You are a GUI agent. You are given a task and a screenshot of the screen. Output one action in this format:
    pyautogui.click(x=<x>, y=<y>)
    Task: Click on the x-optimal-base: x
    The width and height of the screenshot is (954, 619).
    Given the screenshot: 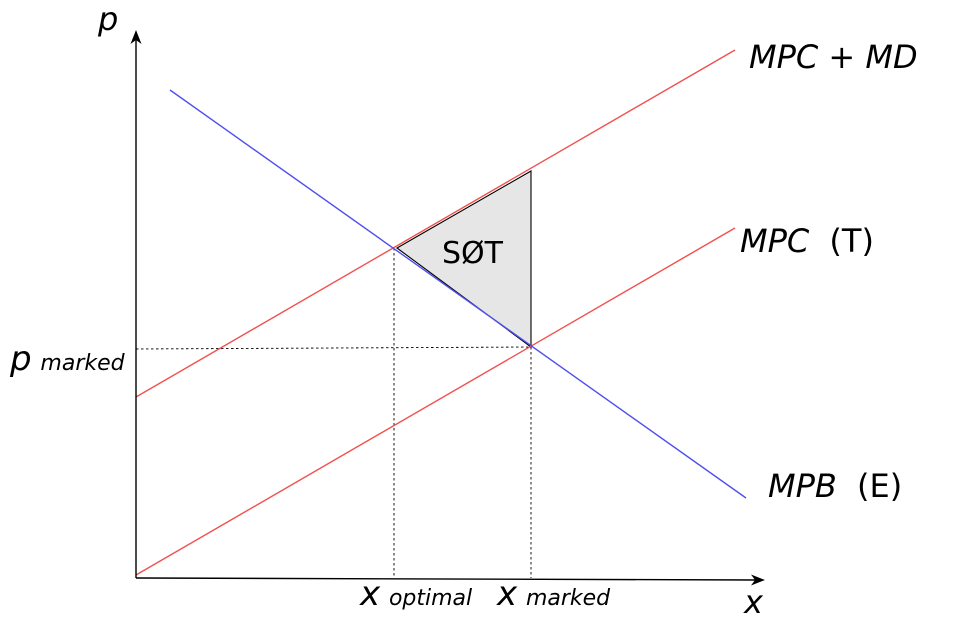 What is the action you would take?
    pyautogui.click(x=370, y=594)
    